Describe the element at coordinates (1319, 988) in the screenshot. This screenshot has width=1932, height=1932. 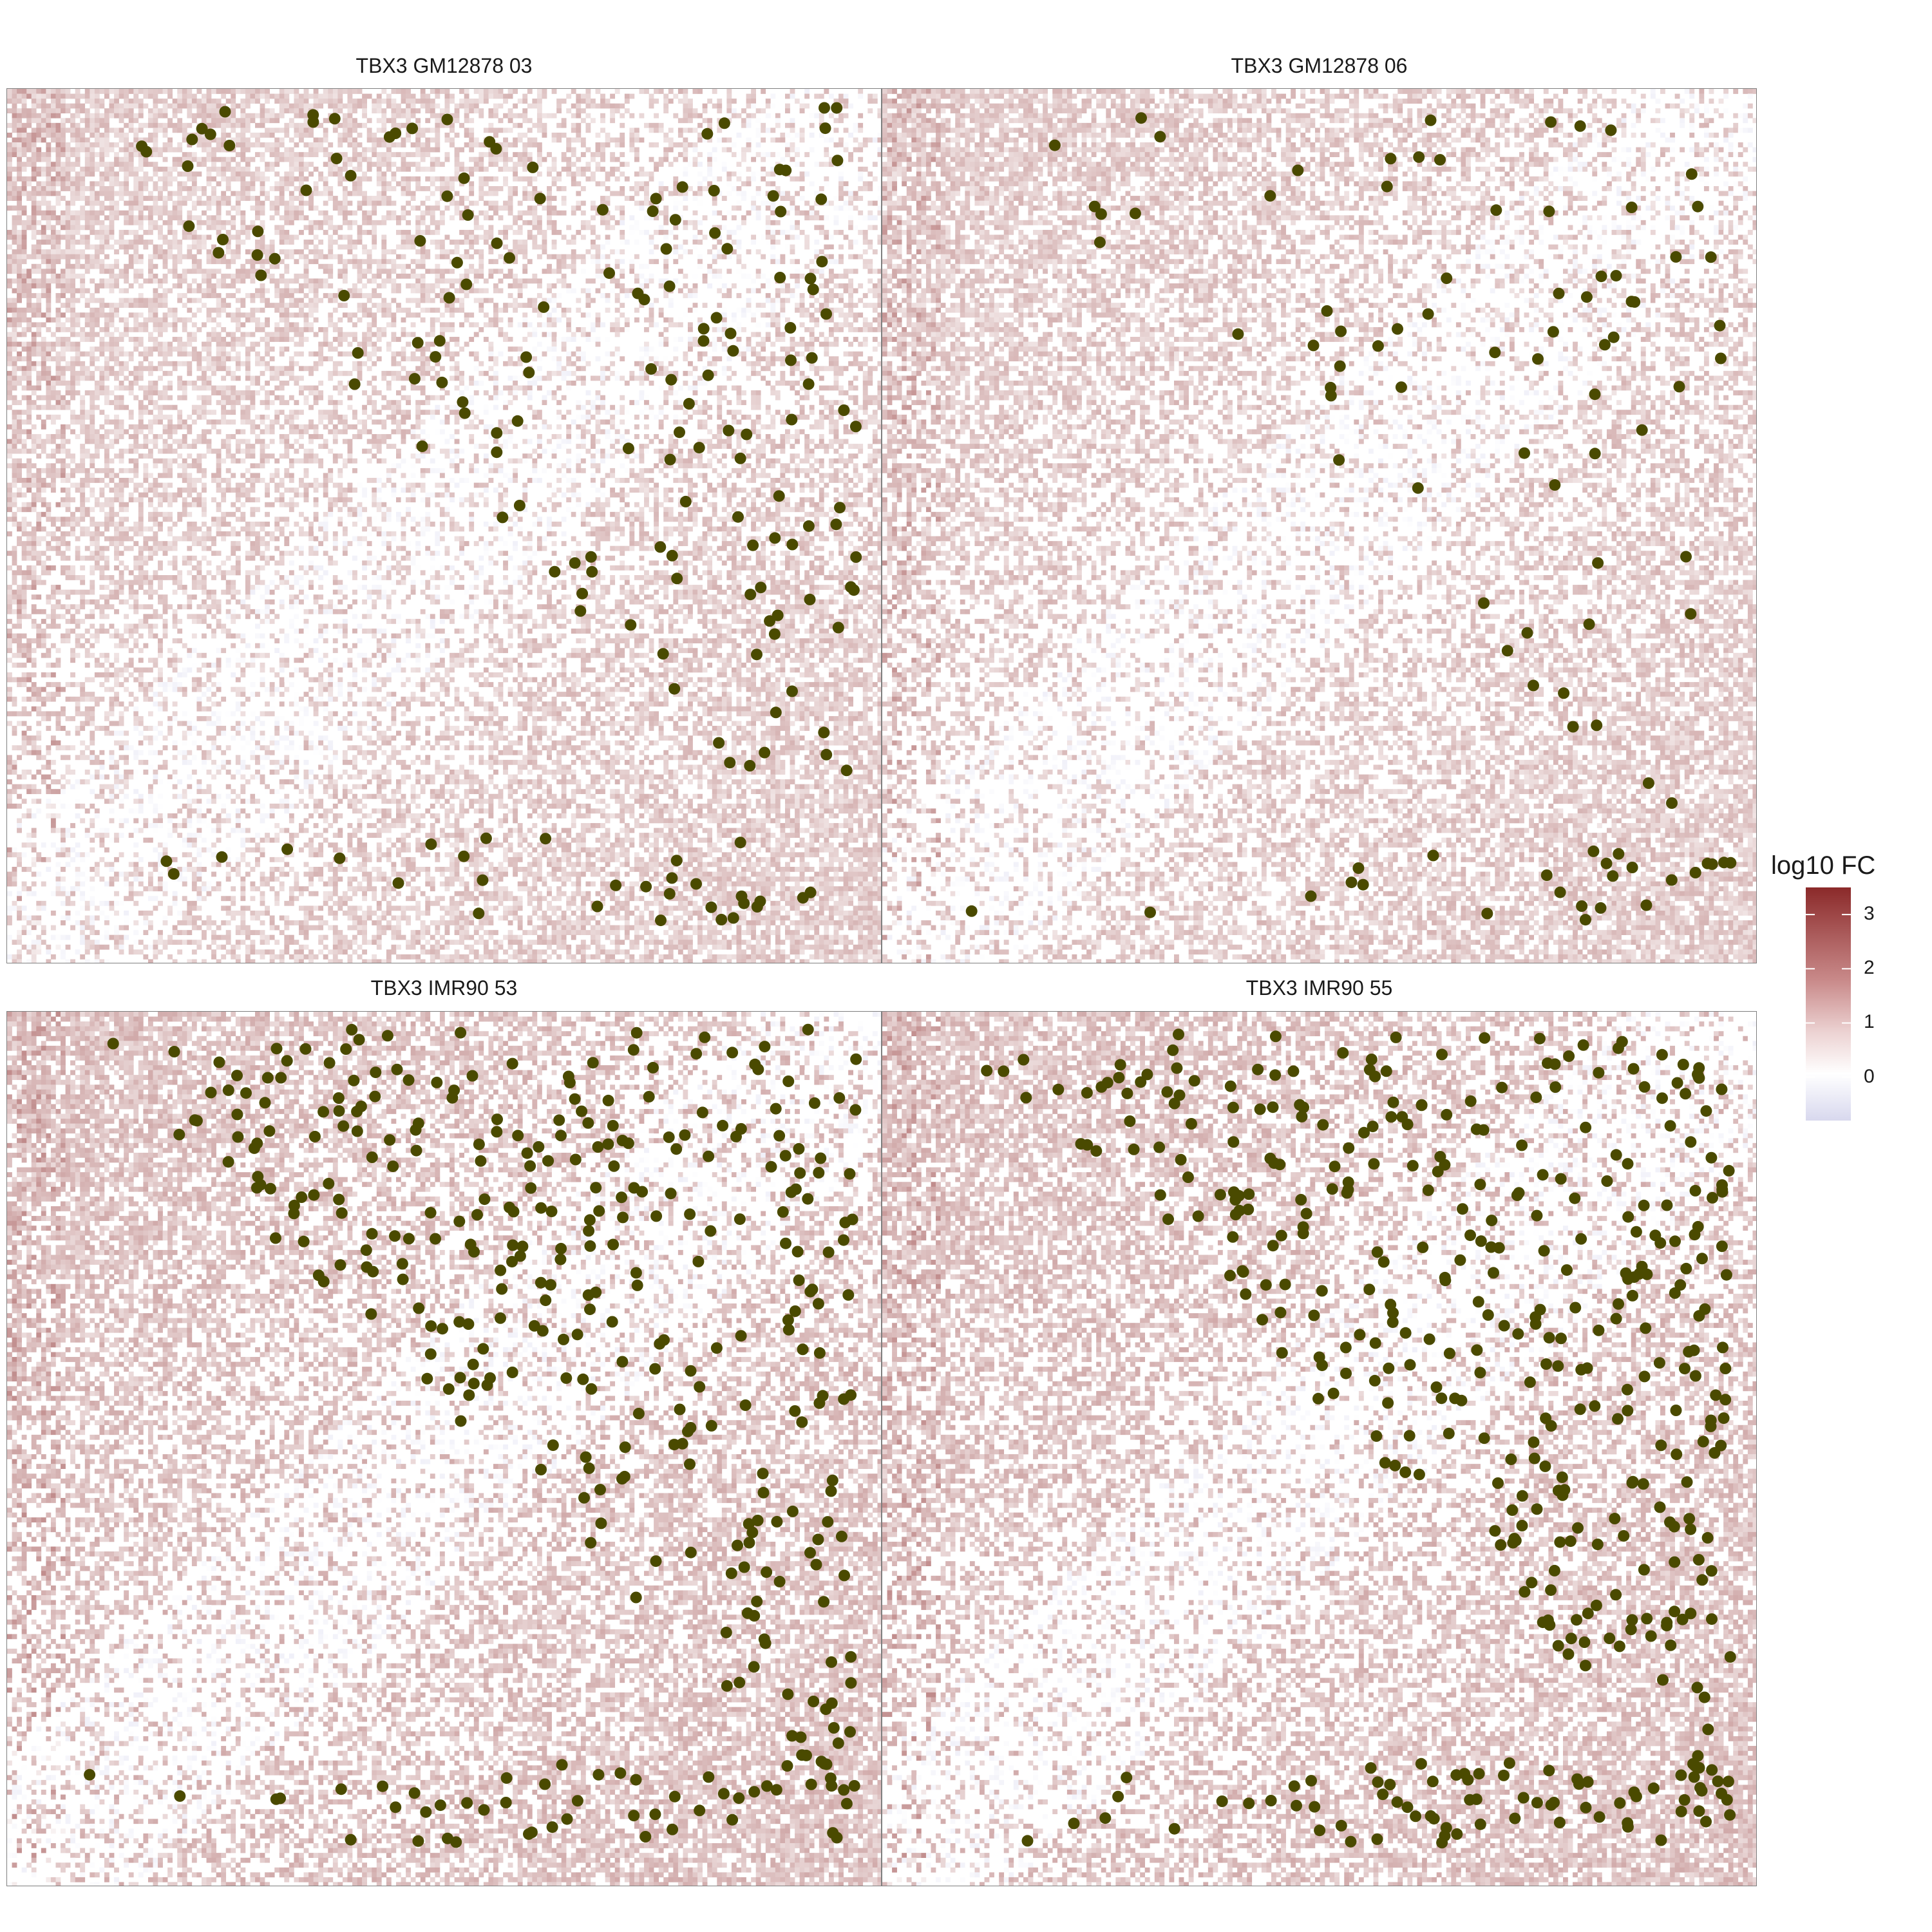
I see `facet-title-4: TBX3 IMR90 55` at that location.